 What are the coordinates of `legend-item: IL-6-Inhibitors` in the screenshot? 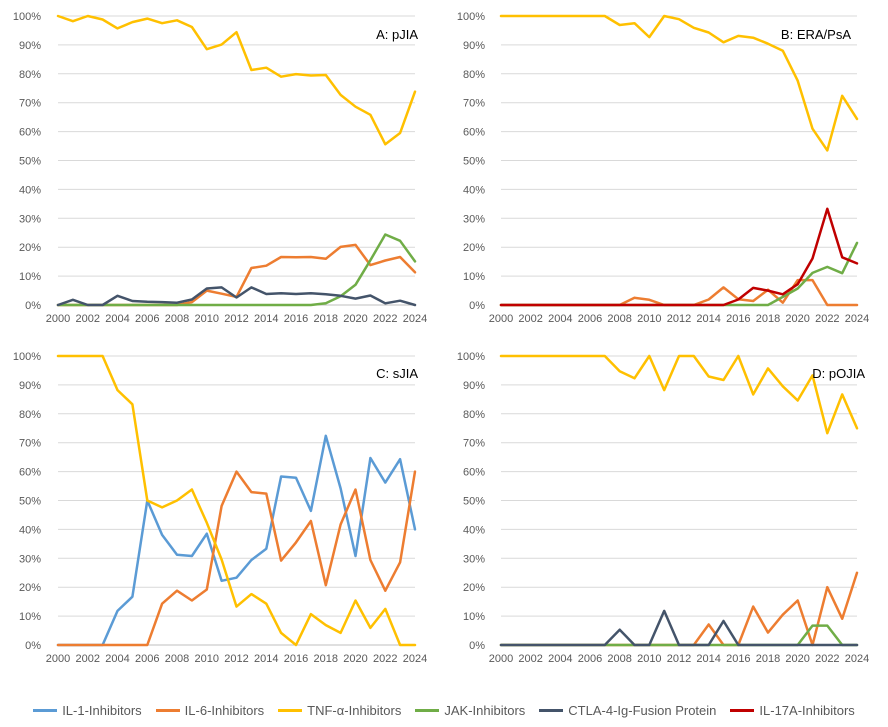 It's located at (209, 710).